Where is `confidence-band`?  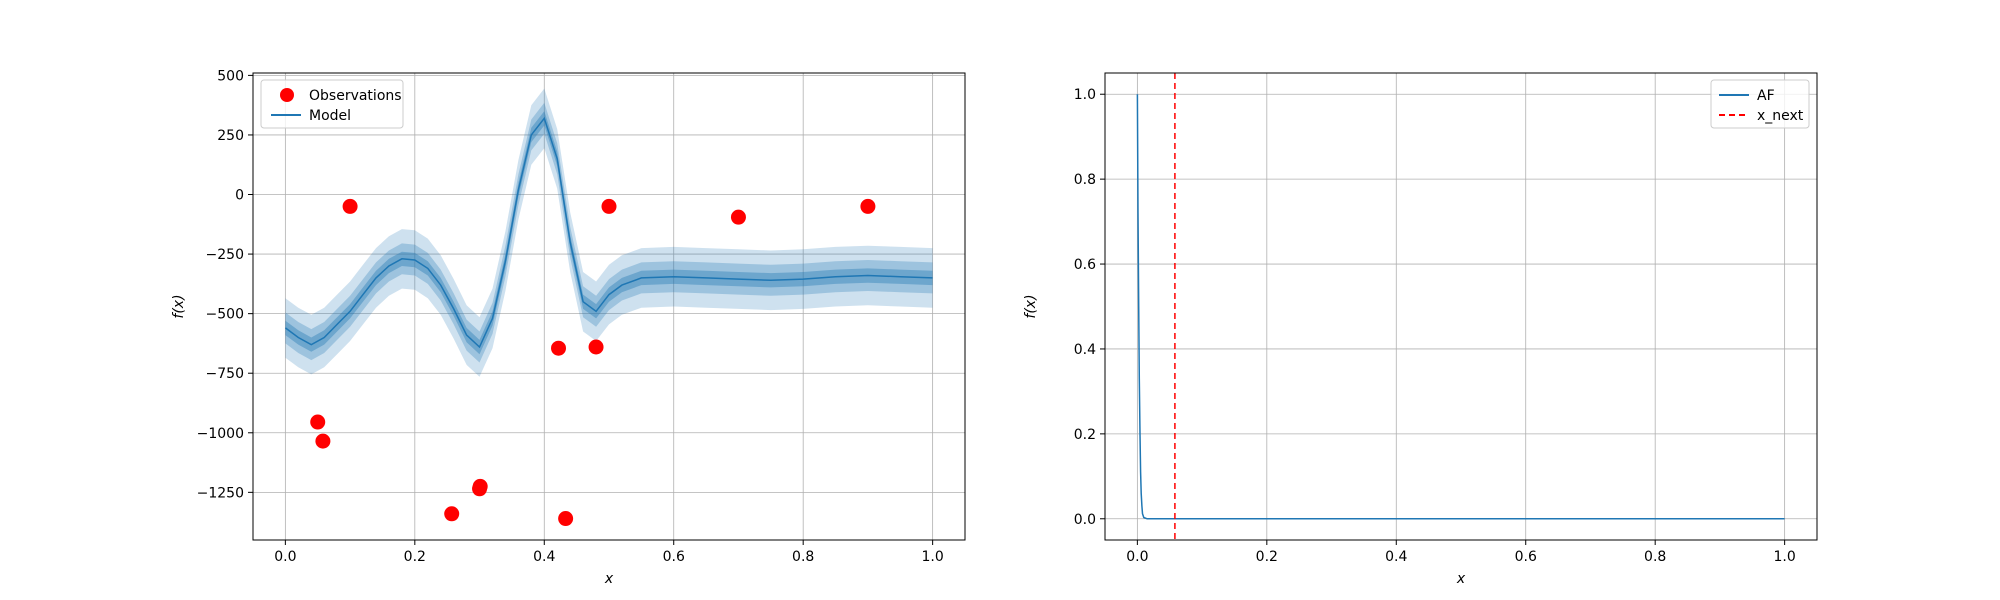 confidence-band is located at coordinates (609, 233).